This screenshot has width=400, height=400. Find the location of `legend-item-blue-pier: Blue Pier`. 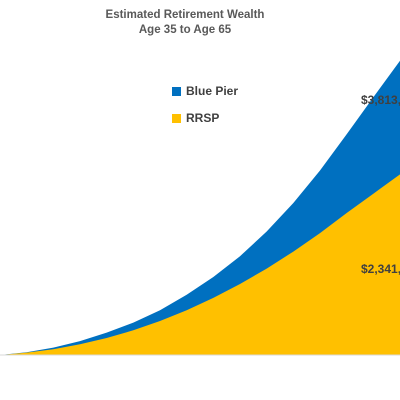

legend-item-blue-pier: Blue Pier is located at coordinates (205, 91).